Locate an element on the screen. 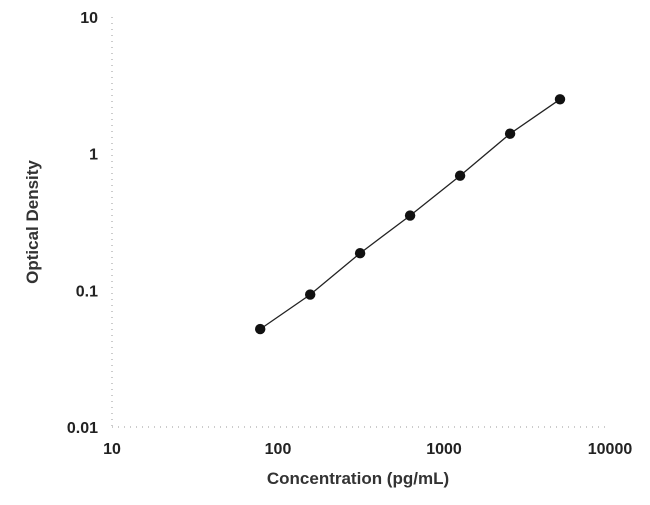  y-axis-ticks: 0.01 0.1 1 10 is located at coordinates (82, 223).